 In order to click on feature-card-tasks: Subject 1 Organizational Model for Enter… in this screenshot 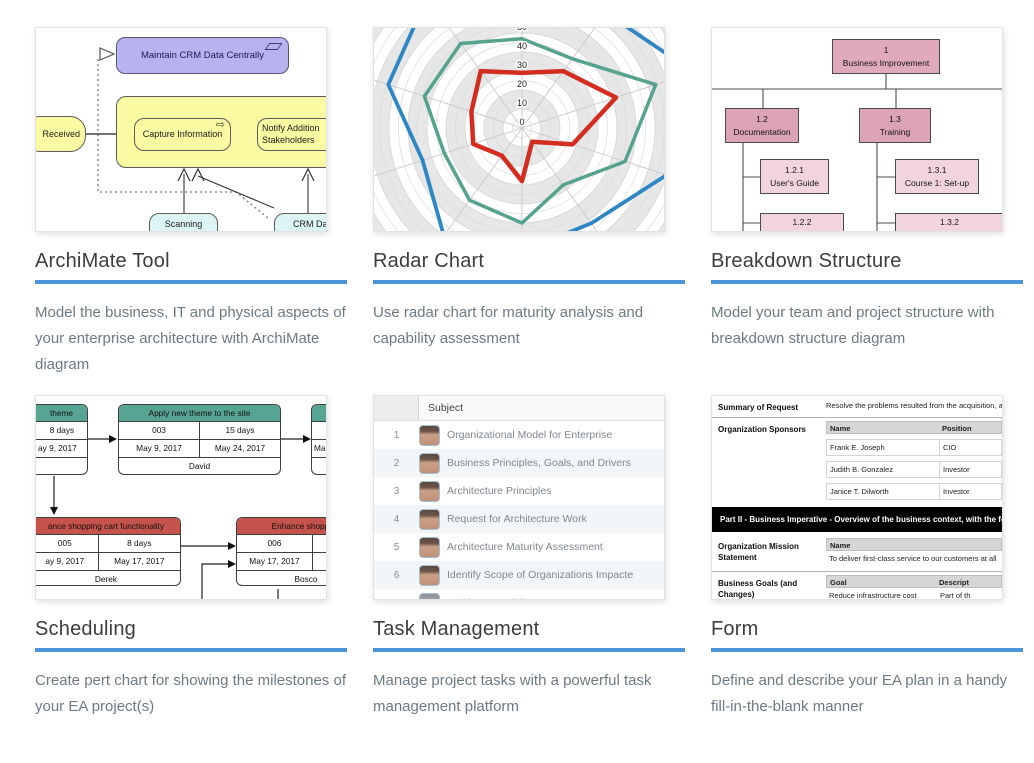, I will do `click(529, 579)`.